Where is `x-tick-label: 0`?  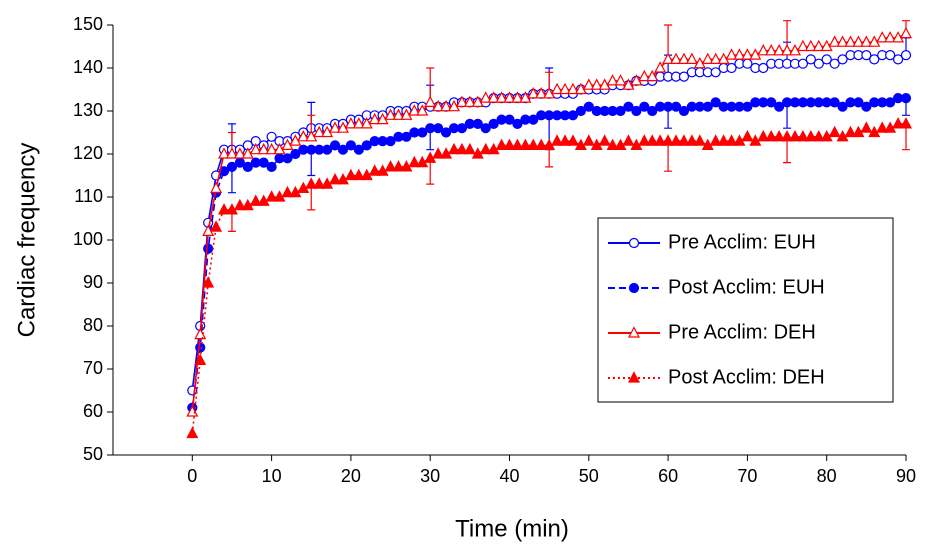
x-tick-label: 0 is located at coordinates (192, 476).